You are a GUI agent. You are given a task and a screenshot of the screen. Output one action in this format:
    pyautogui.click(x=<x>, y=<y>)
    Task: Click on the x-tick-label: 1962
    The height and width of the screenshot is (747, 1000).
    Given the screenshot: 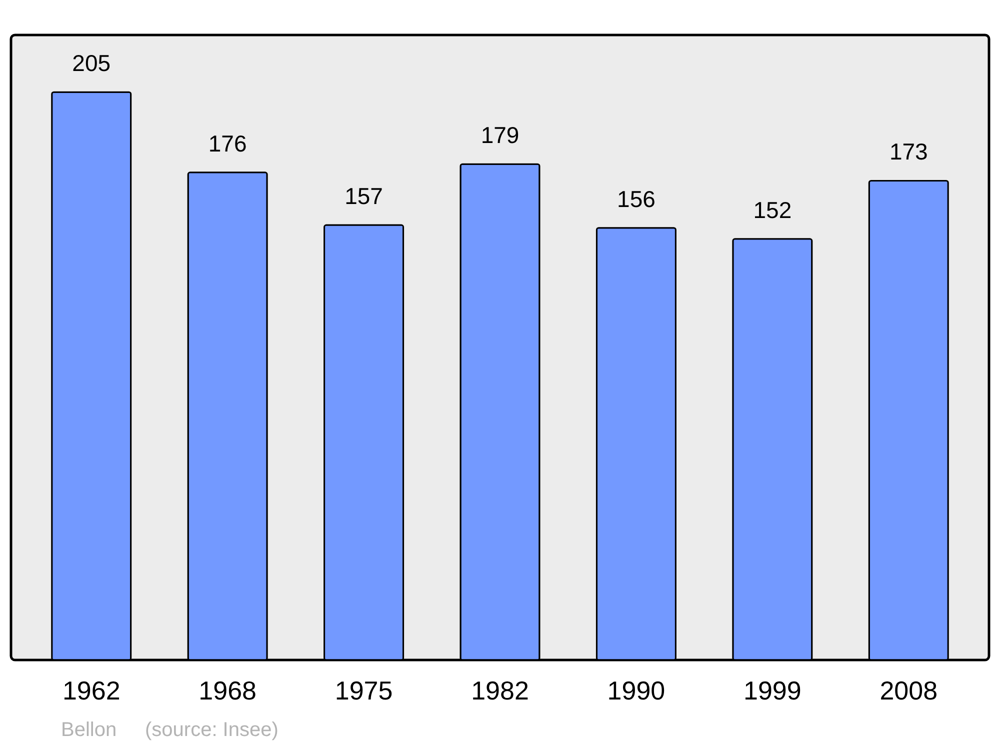 What is the action you would take?
    pyautogui.click(x=91, y=691)
    